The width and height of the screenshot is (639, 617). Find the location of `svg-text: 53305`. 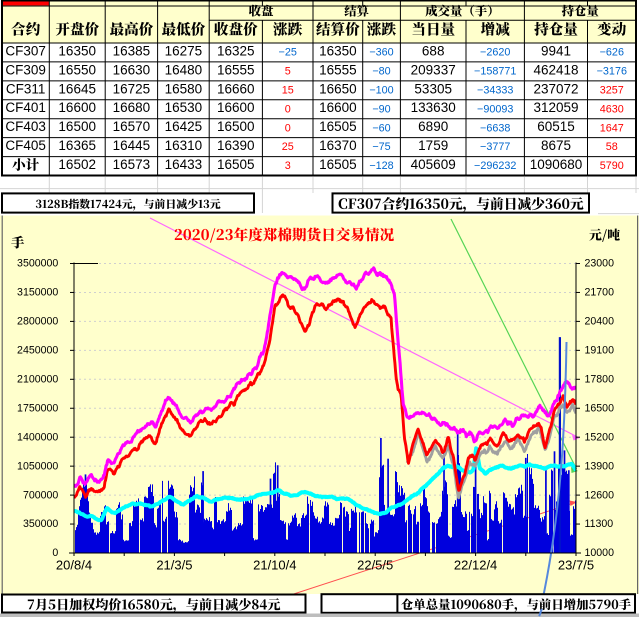

svg-text: 53305 is located at coordinates (433, 88).